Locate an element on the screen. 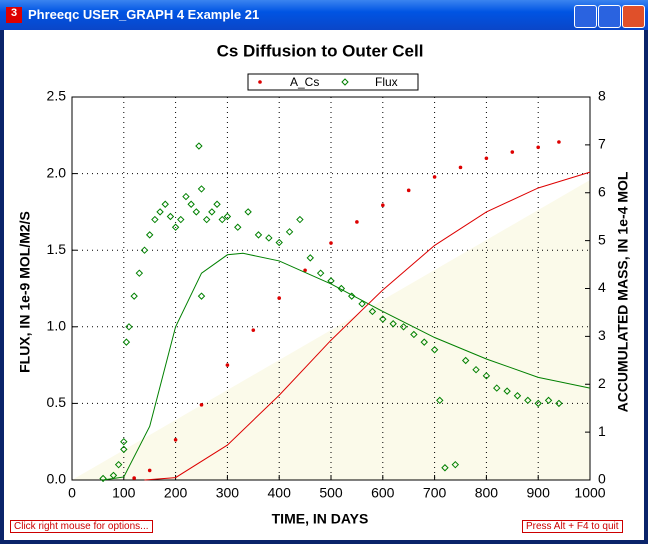 Image resolution: width=648 pixels, height=544 pixels. x-tick-label: 500 is located at coordinates (331, 493).